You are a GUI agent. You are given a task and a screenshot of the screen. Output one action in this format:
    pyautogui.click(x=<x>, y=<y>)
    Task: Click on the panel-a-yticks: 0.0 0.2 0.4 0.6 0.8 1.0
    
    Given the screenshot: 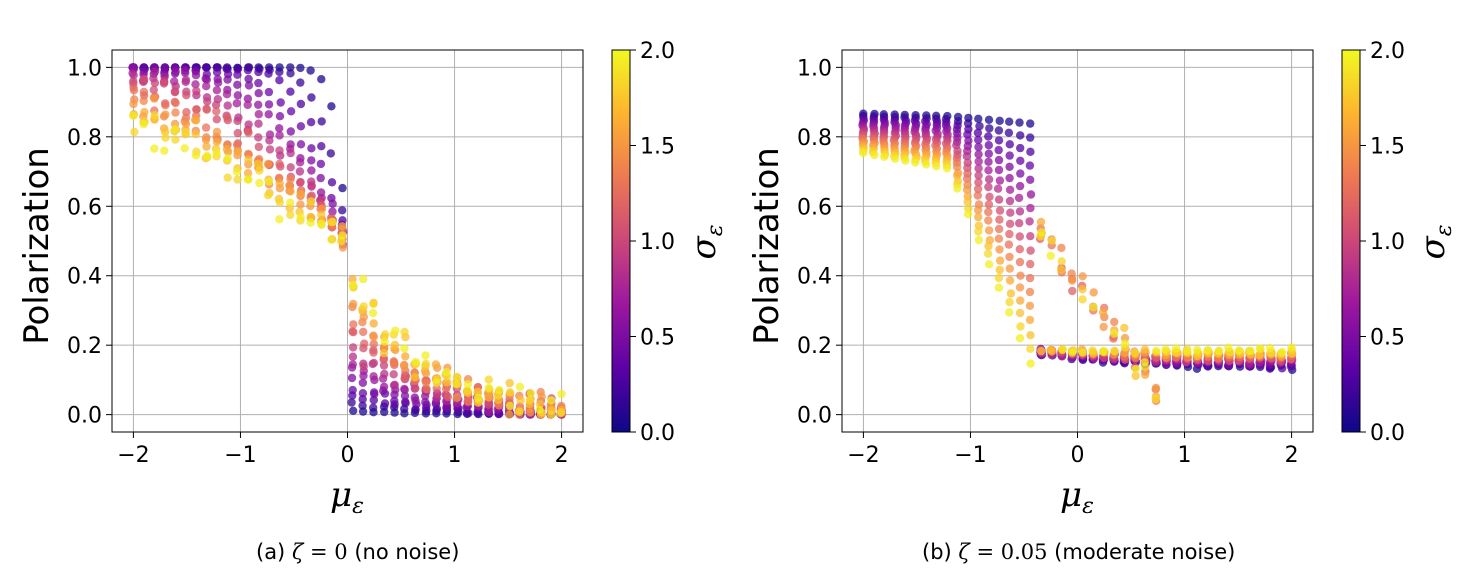 What is the action you would take?
    pyautogui.click(x=89, y=242)
    